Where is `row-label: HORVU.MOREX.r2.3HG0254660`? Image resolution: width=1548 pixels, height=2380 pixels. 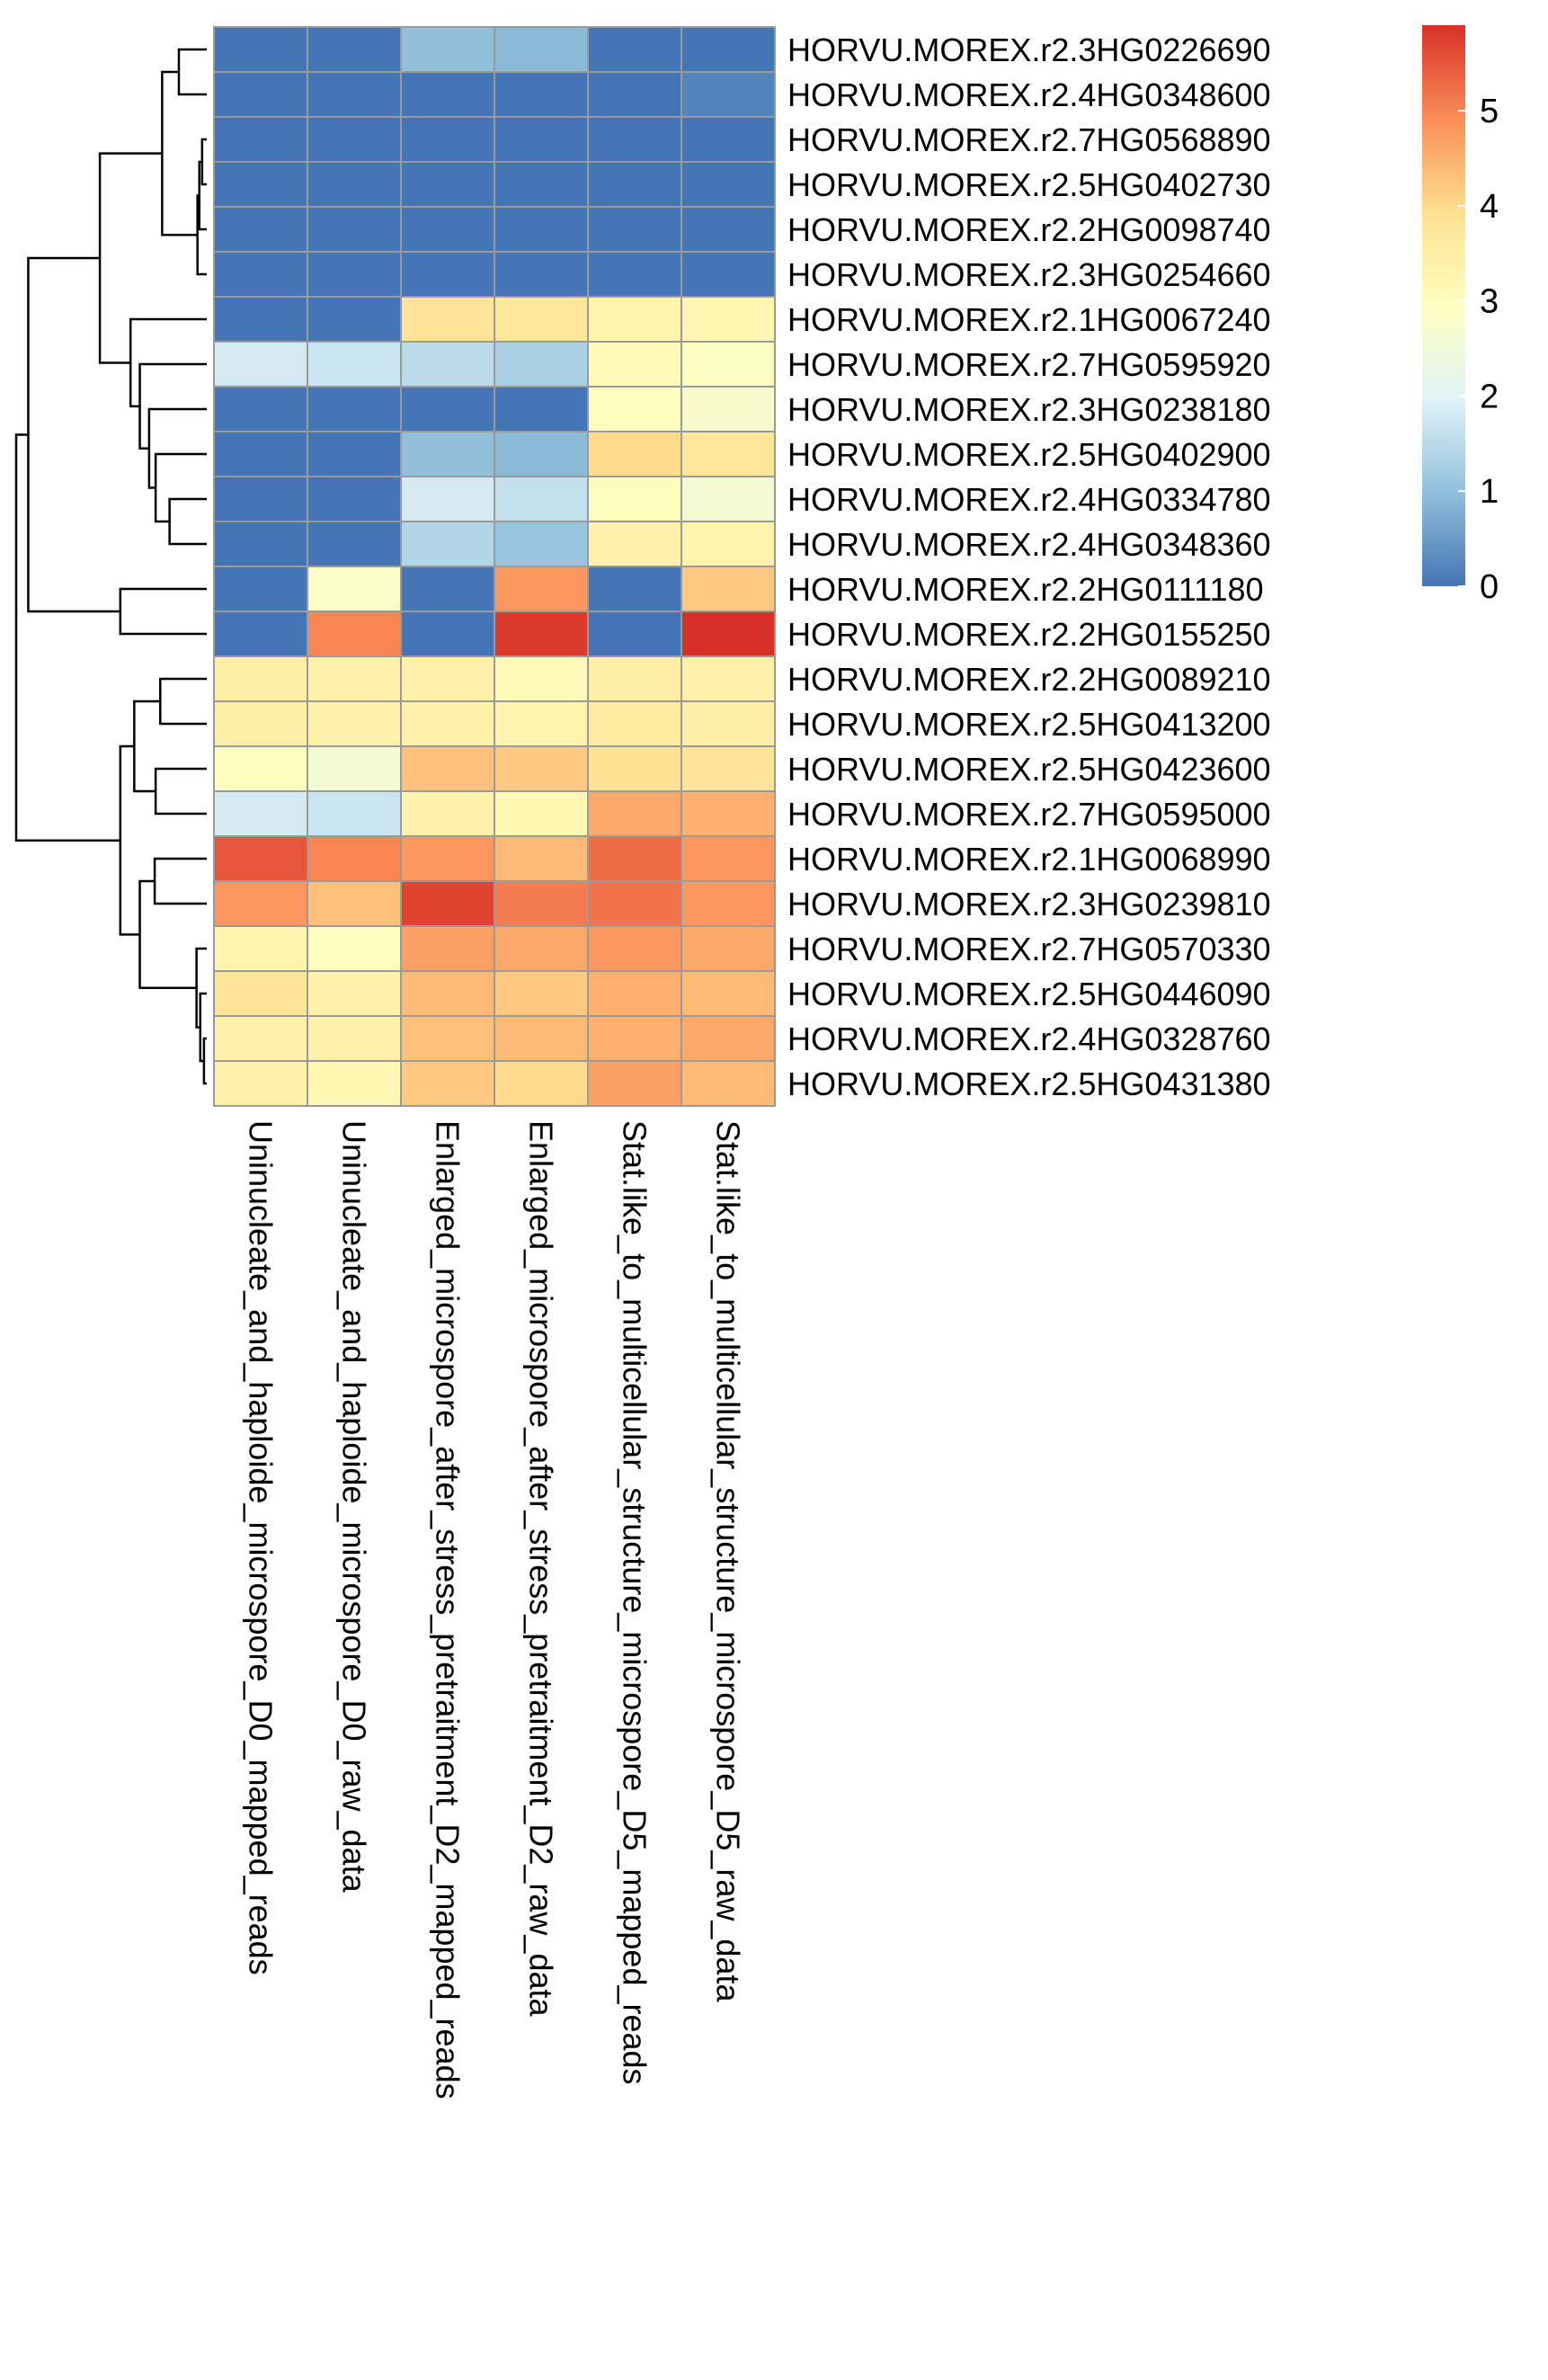
row-label: HORVU.MOREX.r2.3HG0254660 is located at coordinates (1029, 275).